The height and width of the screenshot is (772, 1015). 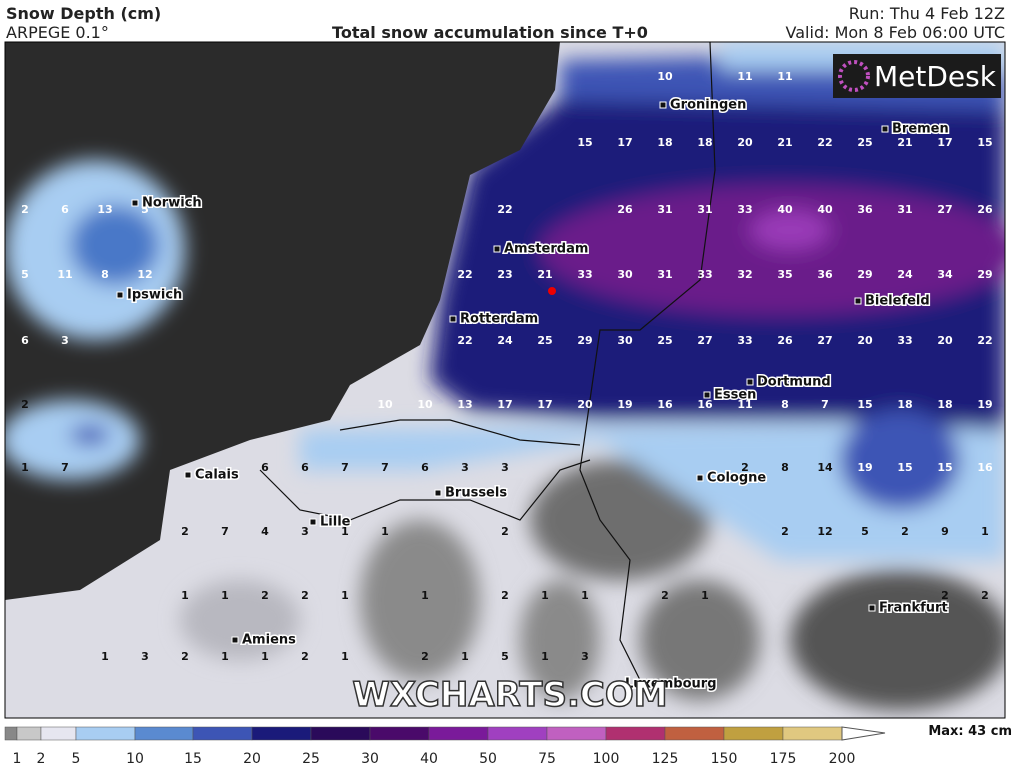 What do you see at coordinates (154, 295) in the screenshot?
I see `city-label: Ipswich` at bounding box center [154, 295].